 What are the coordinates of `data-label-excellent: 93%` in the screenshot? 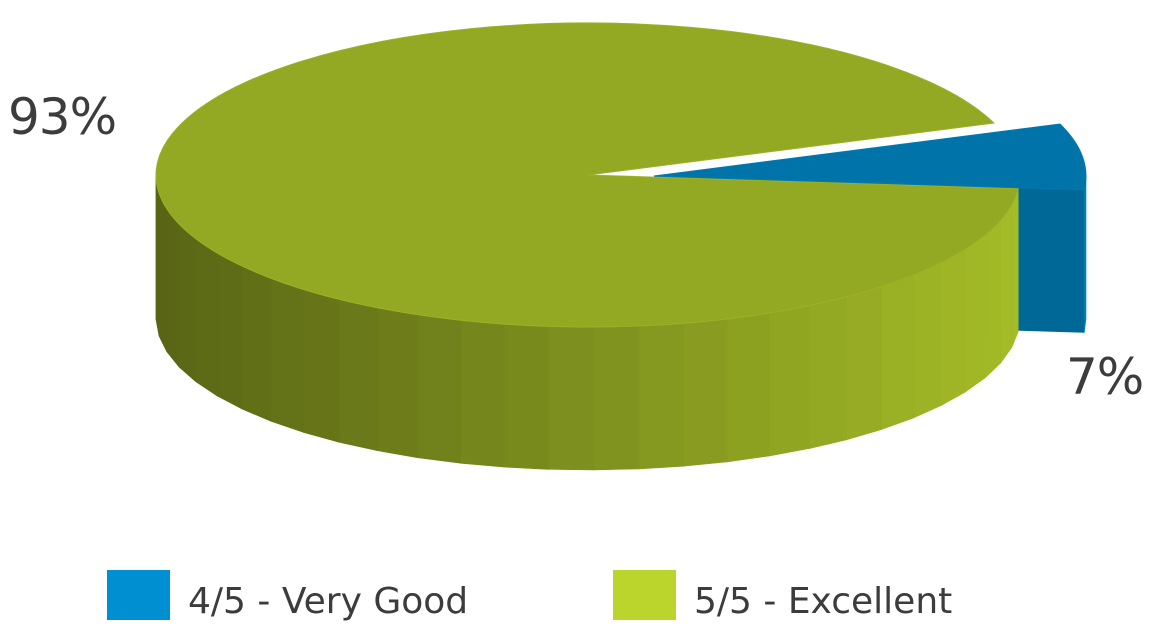 It's located at (62, 117).